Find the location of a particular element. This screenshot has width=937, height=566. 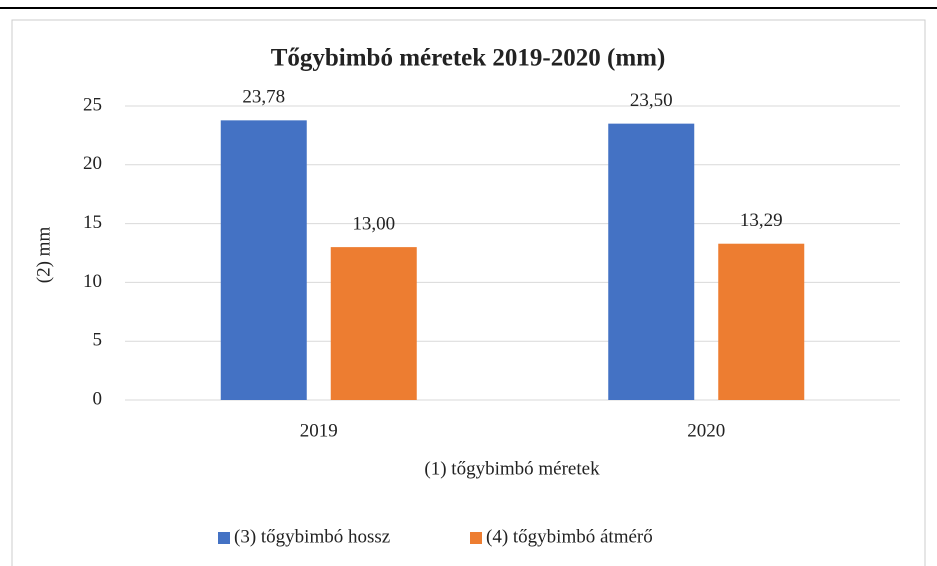

y-tick-label: 25 is located at coordinates (92, 104).